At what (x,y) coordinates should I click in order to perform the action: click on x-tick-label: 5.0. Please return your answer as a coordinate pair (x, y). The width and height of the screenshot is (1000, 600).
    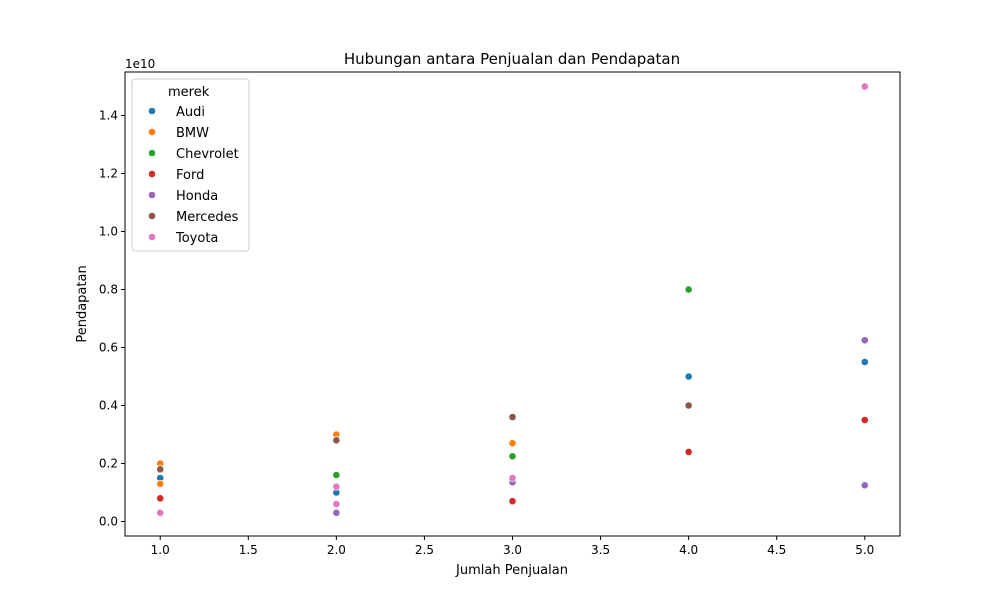
    Looking at the image, I should click on (864, 550).